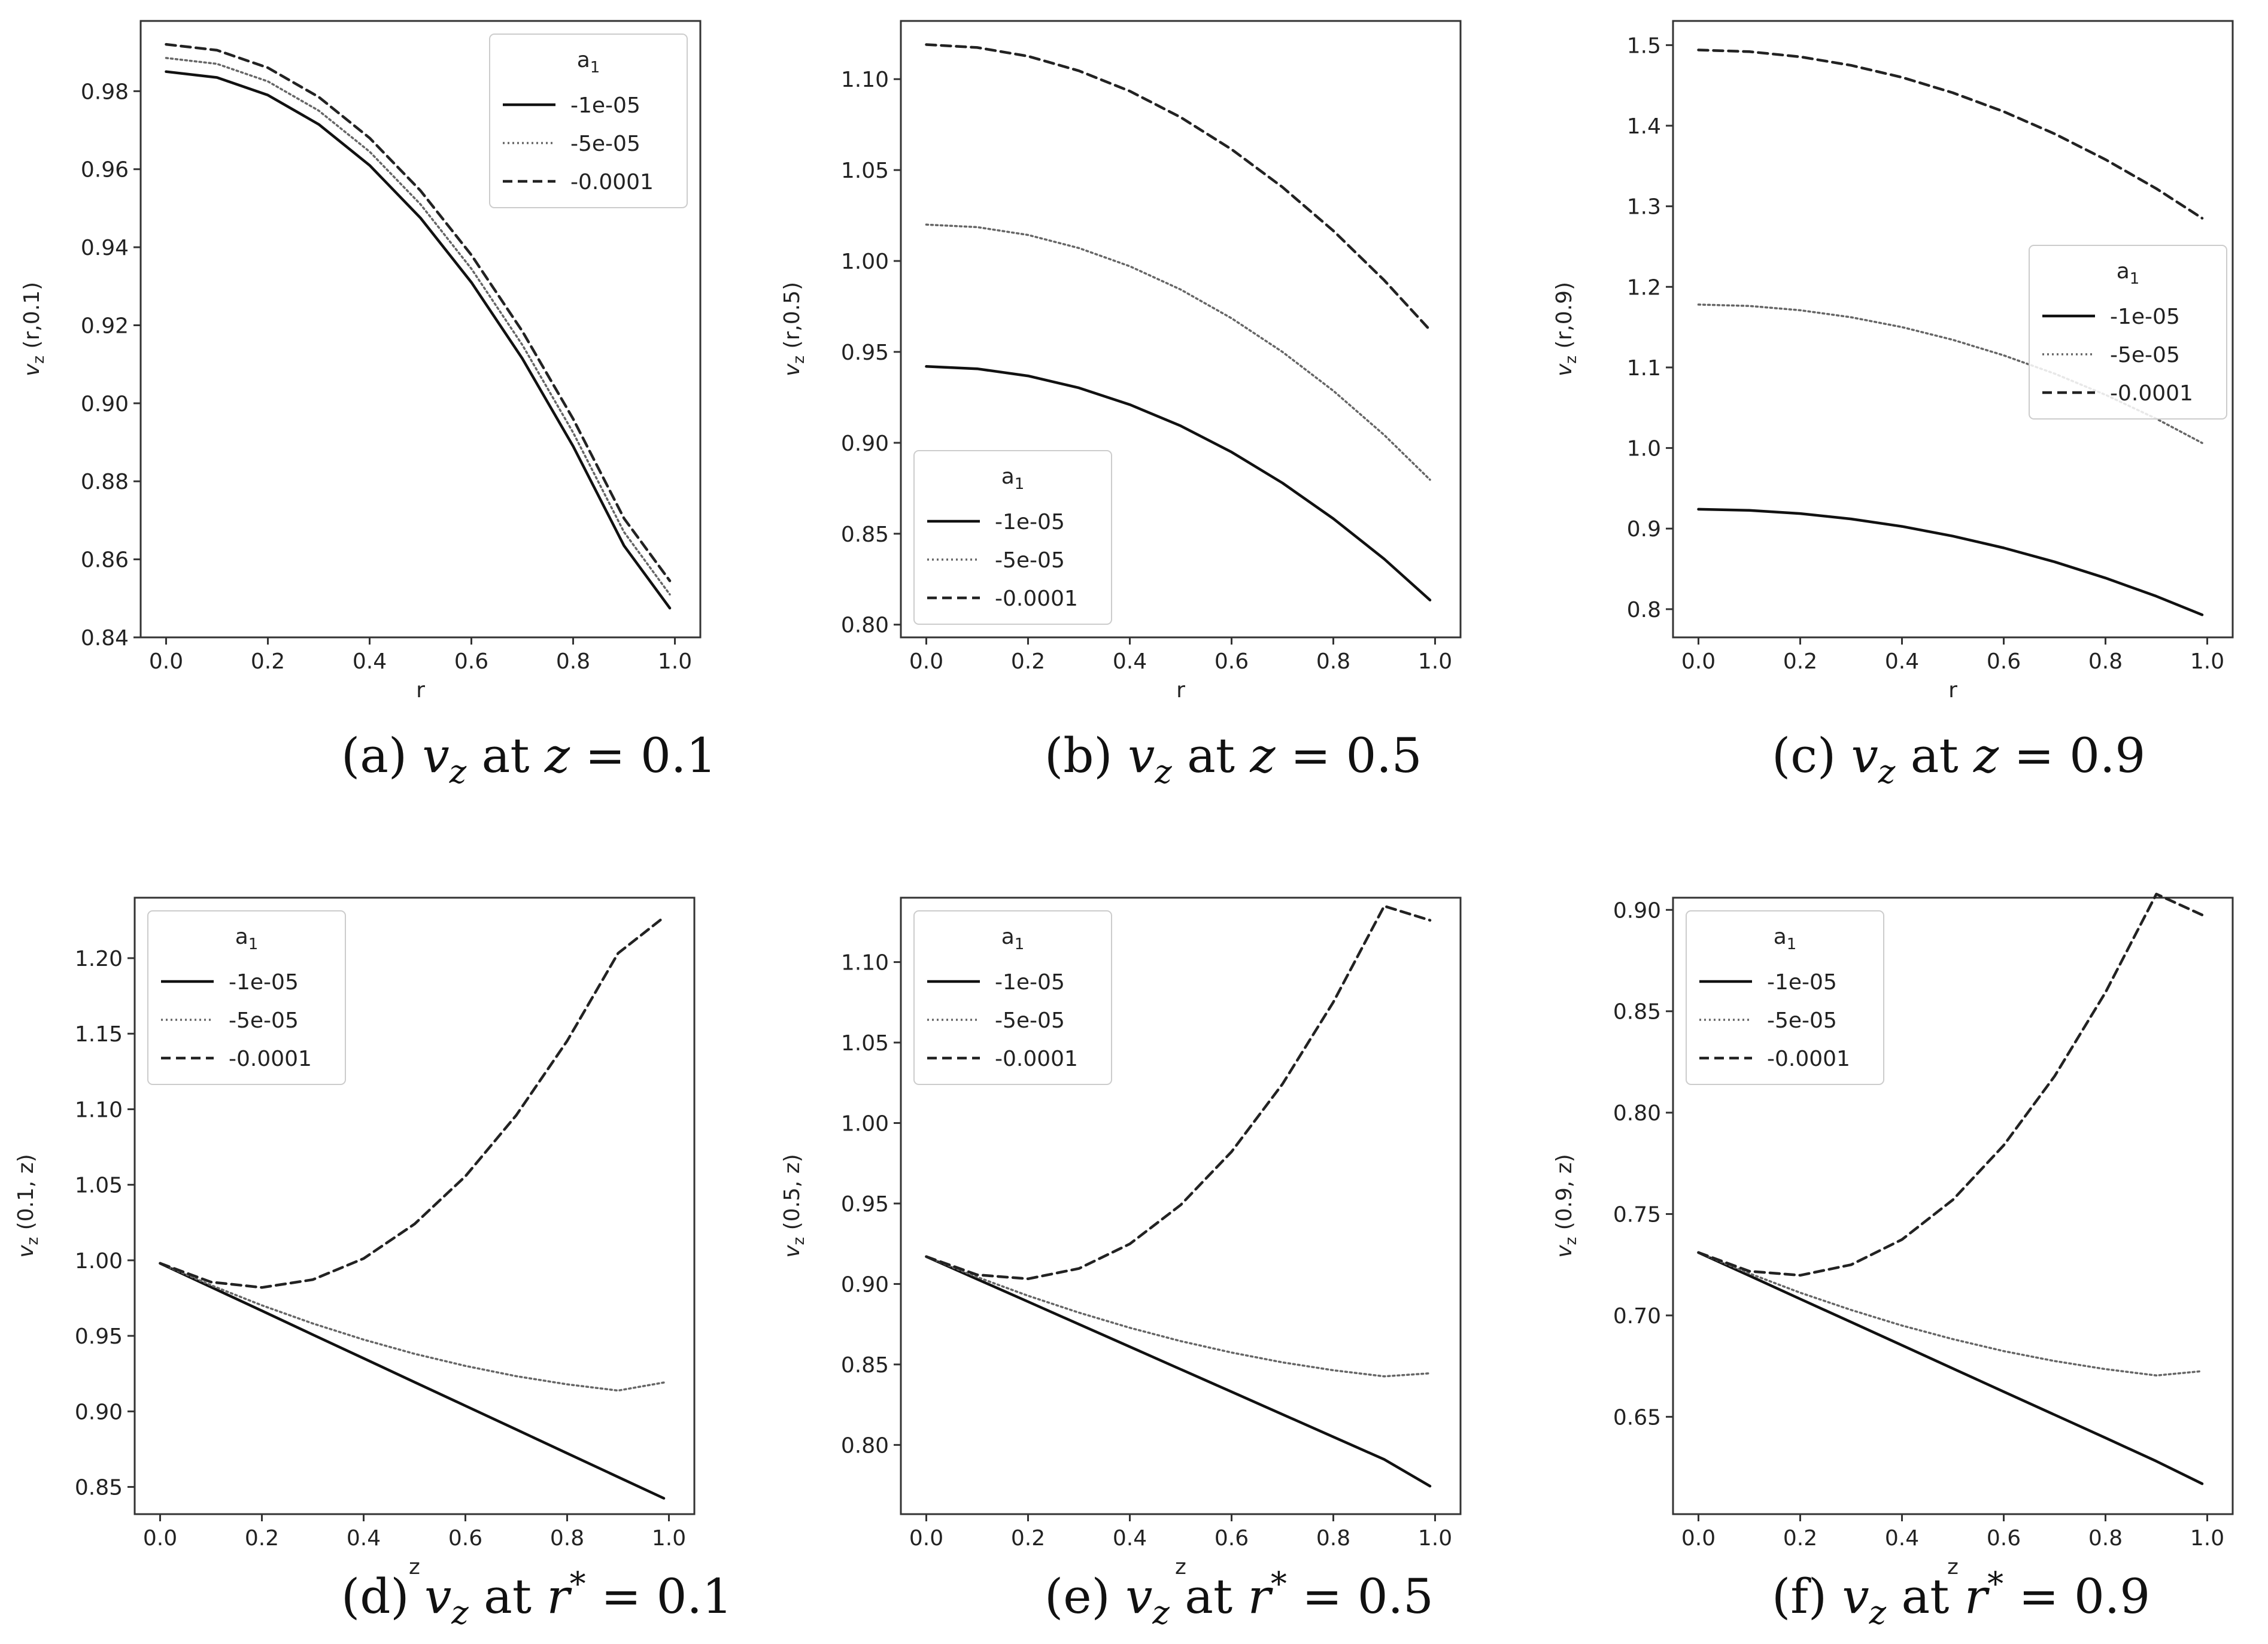  Describe the element at coordinates (794, 329) in the screenshot. I see `y-axis-label: vz (r,0.5)` at that location.